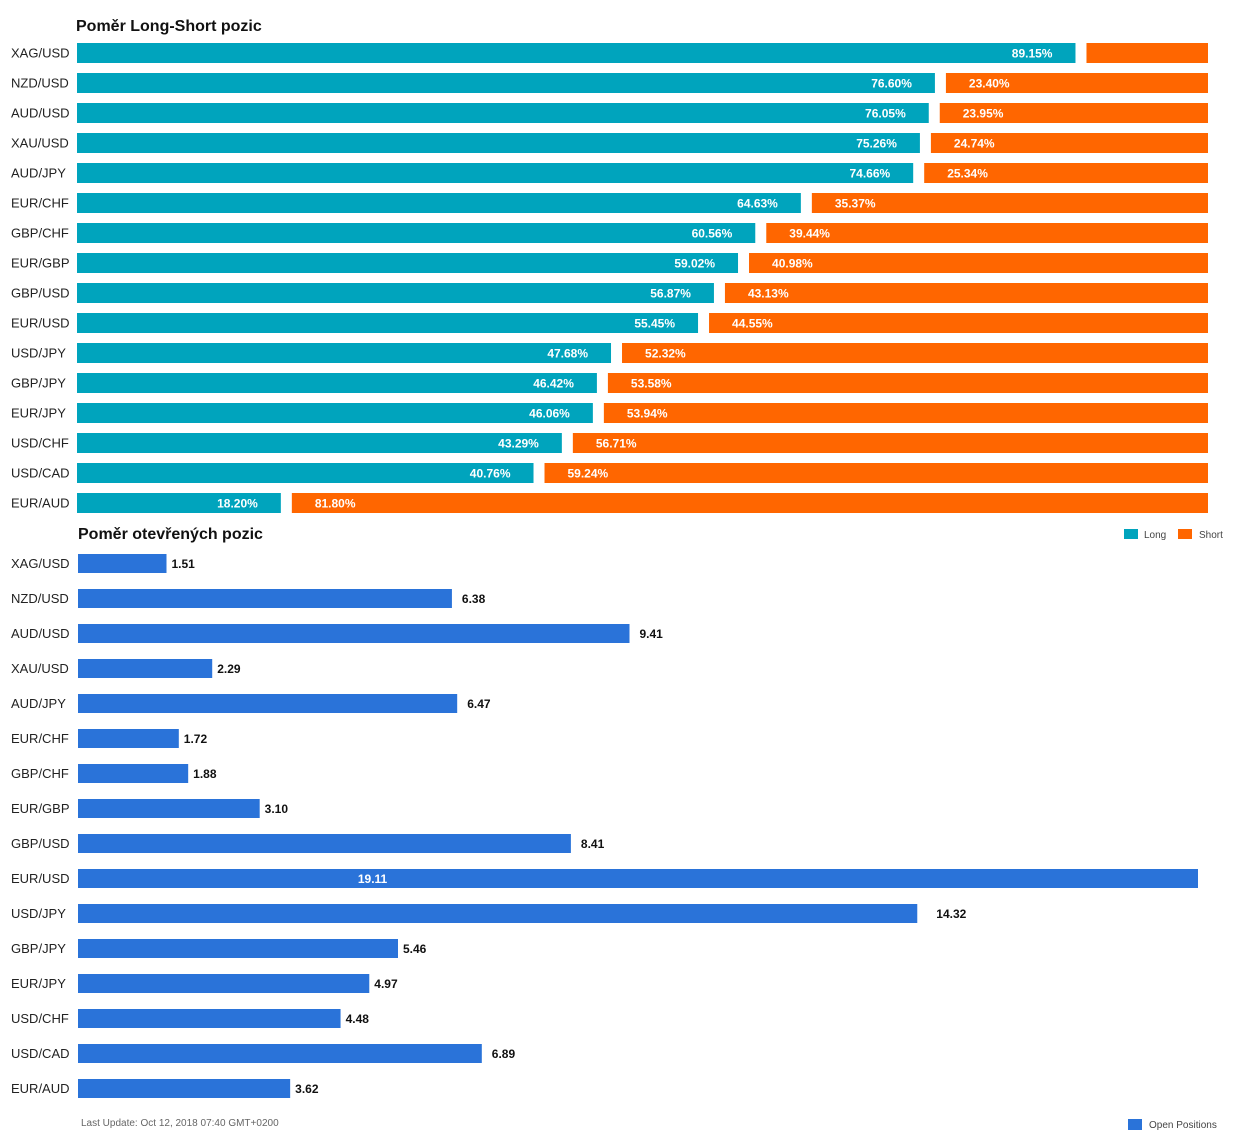 The height and width of the screenshot is (1137, 1235). I want to click on short-value-label: 24.74%, so click(974, 144).